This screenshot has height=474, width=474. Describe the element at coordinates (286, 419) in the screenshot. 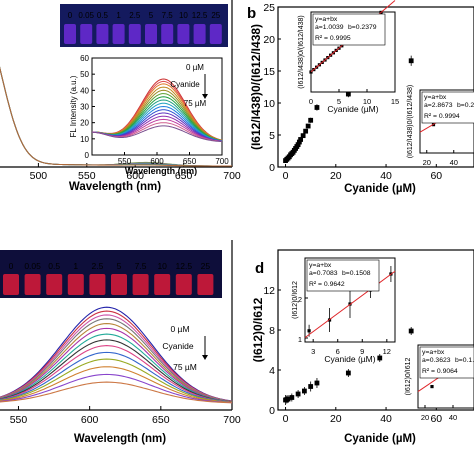

I see `panel-d-x-tick-label: 0` at that location.